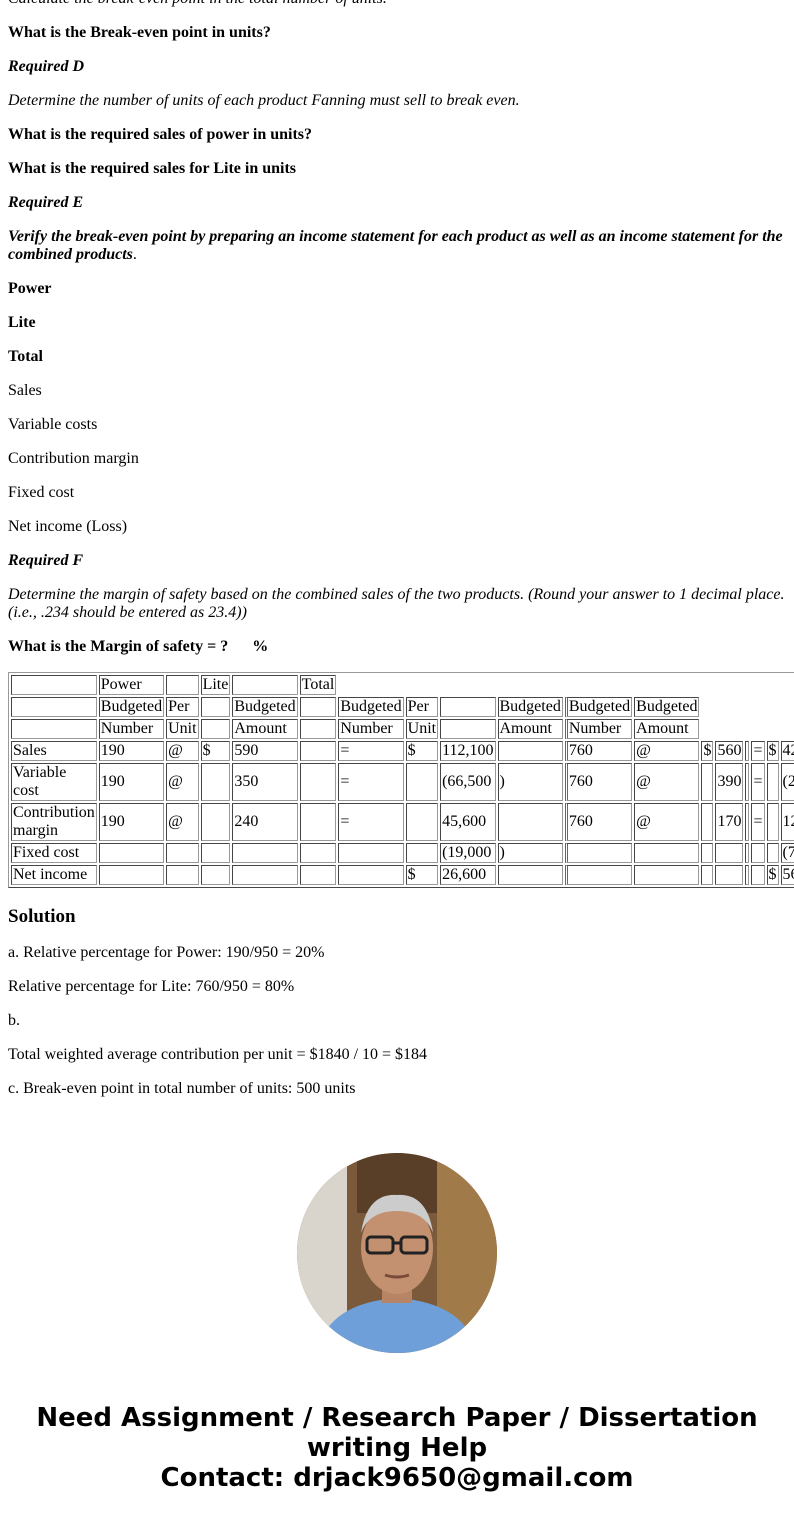  I want to click on label: Fixed cost, so click(41, 492).